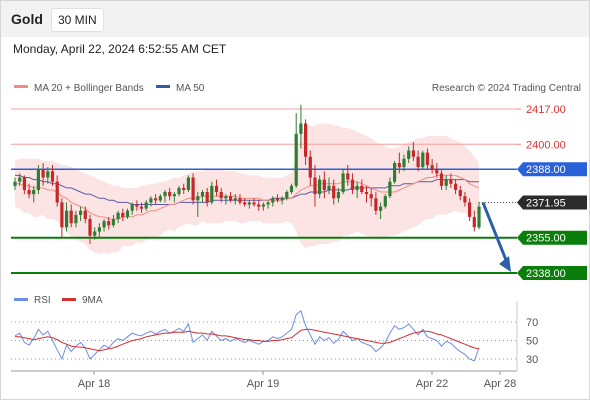  What do you see at coordinates (190, 88) in the screenshot?
I see `ma50-legend-label: MA 50` at bounding box center [190, 88].